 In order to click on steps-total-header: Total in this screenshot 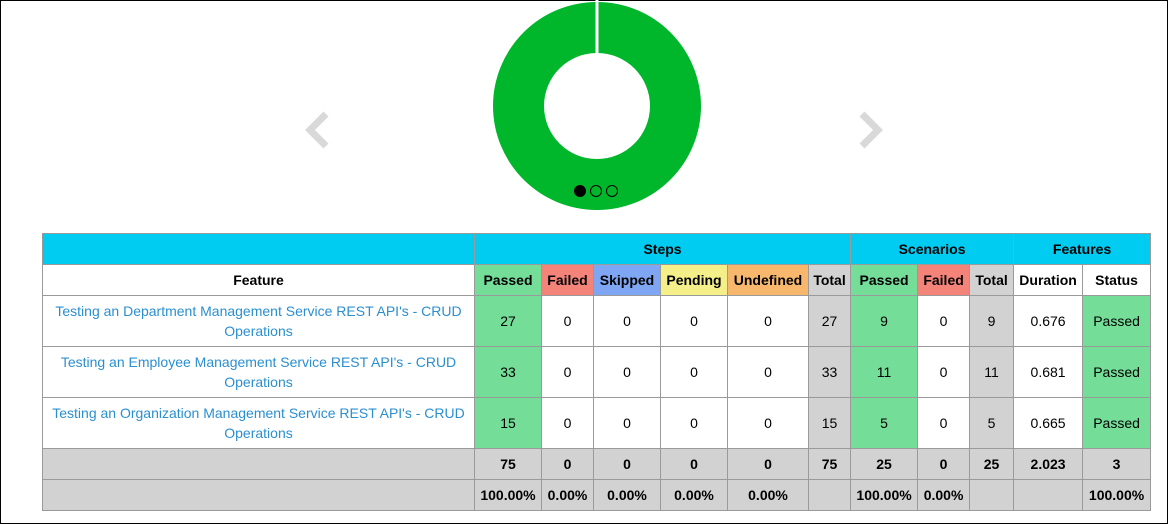, I will do `click(829, 280)`.